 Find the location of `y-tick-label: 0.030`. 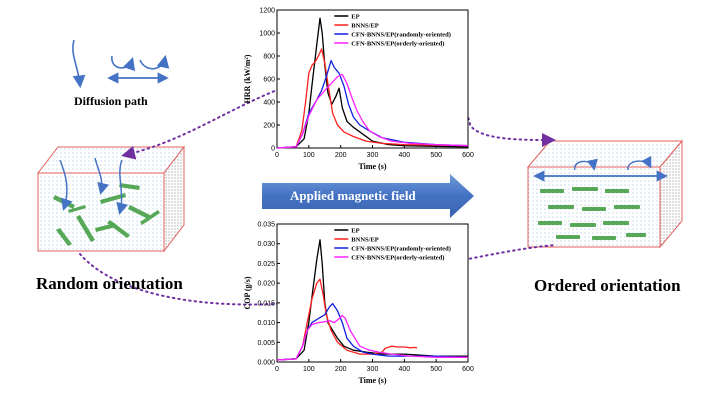

y-tick-label: 0.030 is located at coordinates (266, 244).